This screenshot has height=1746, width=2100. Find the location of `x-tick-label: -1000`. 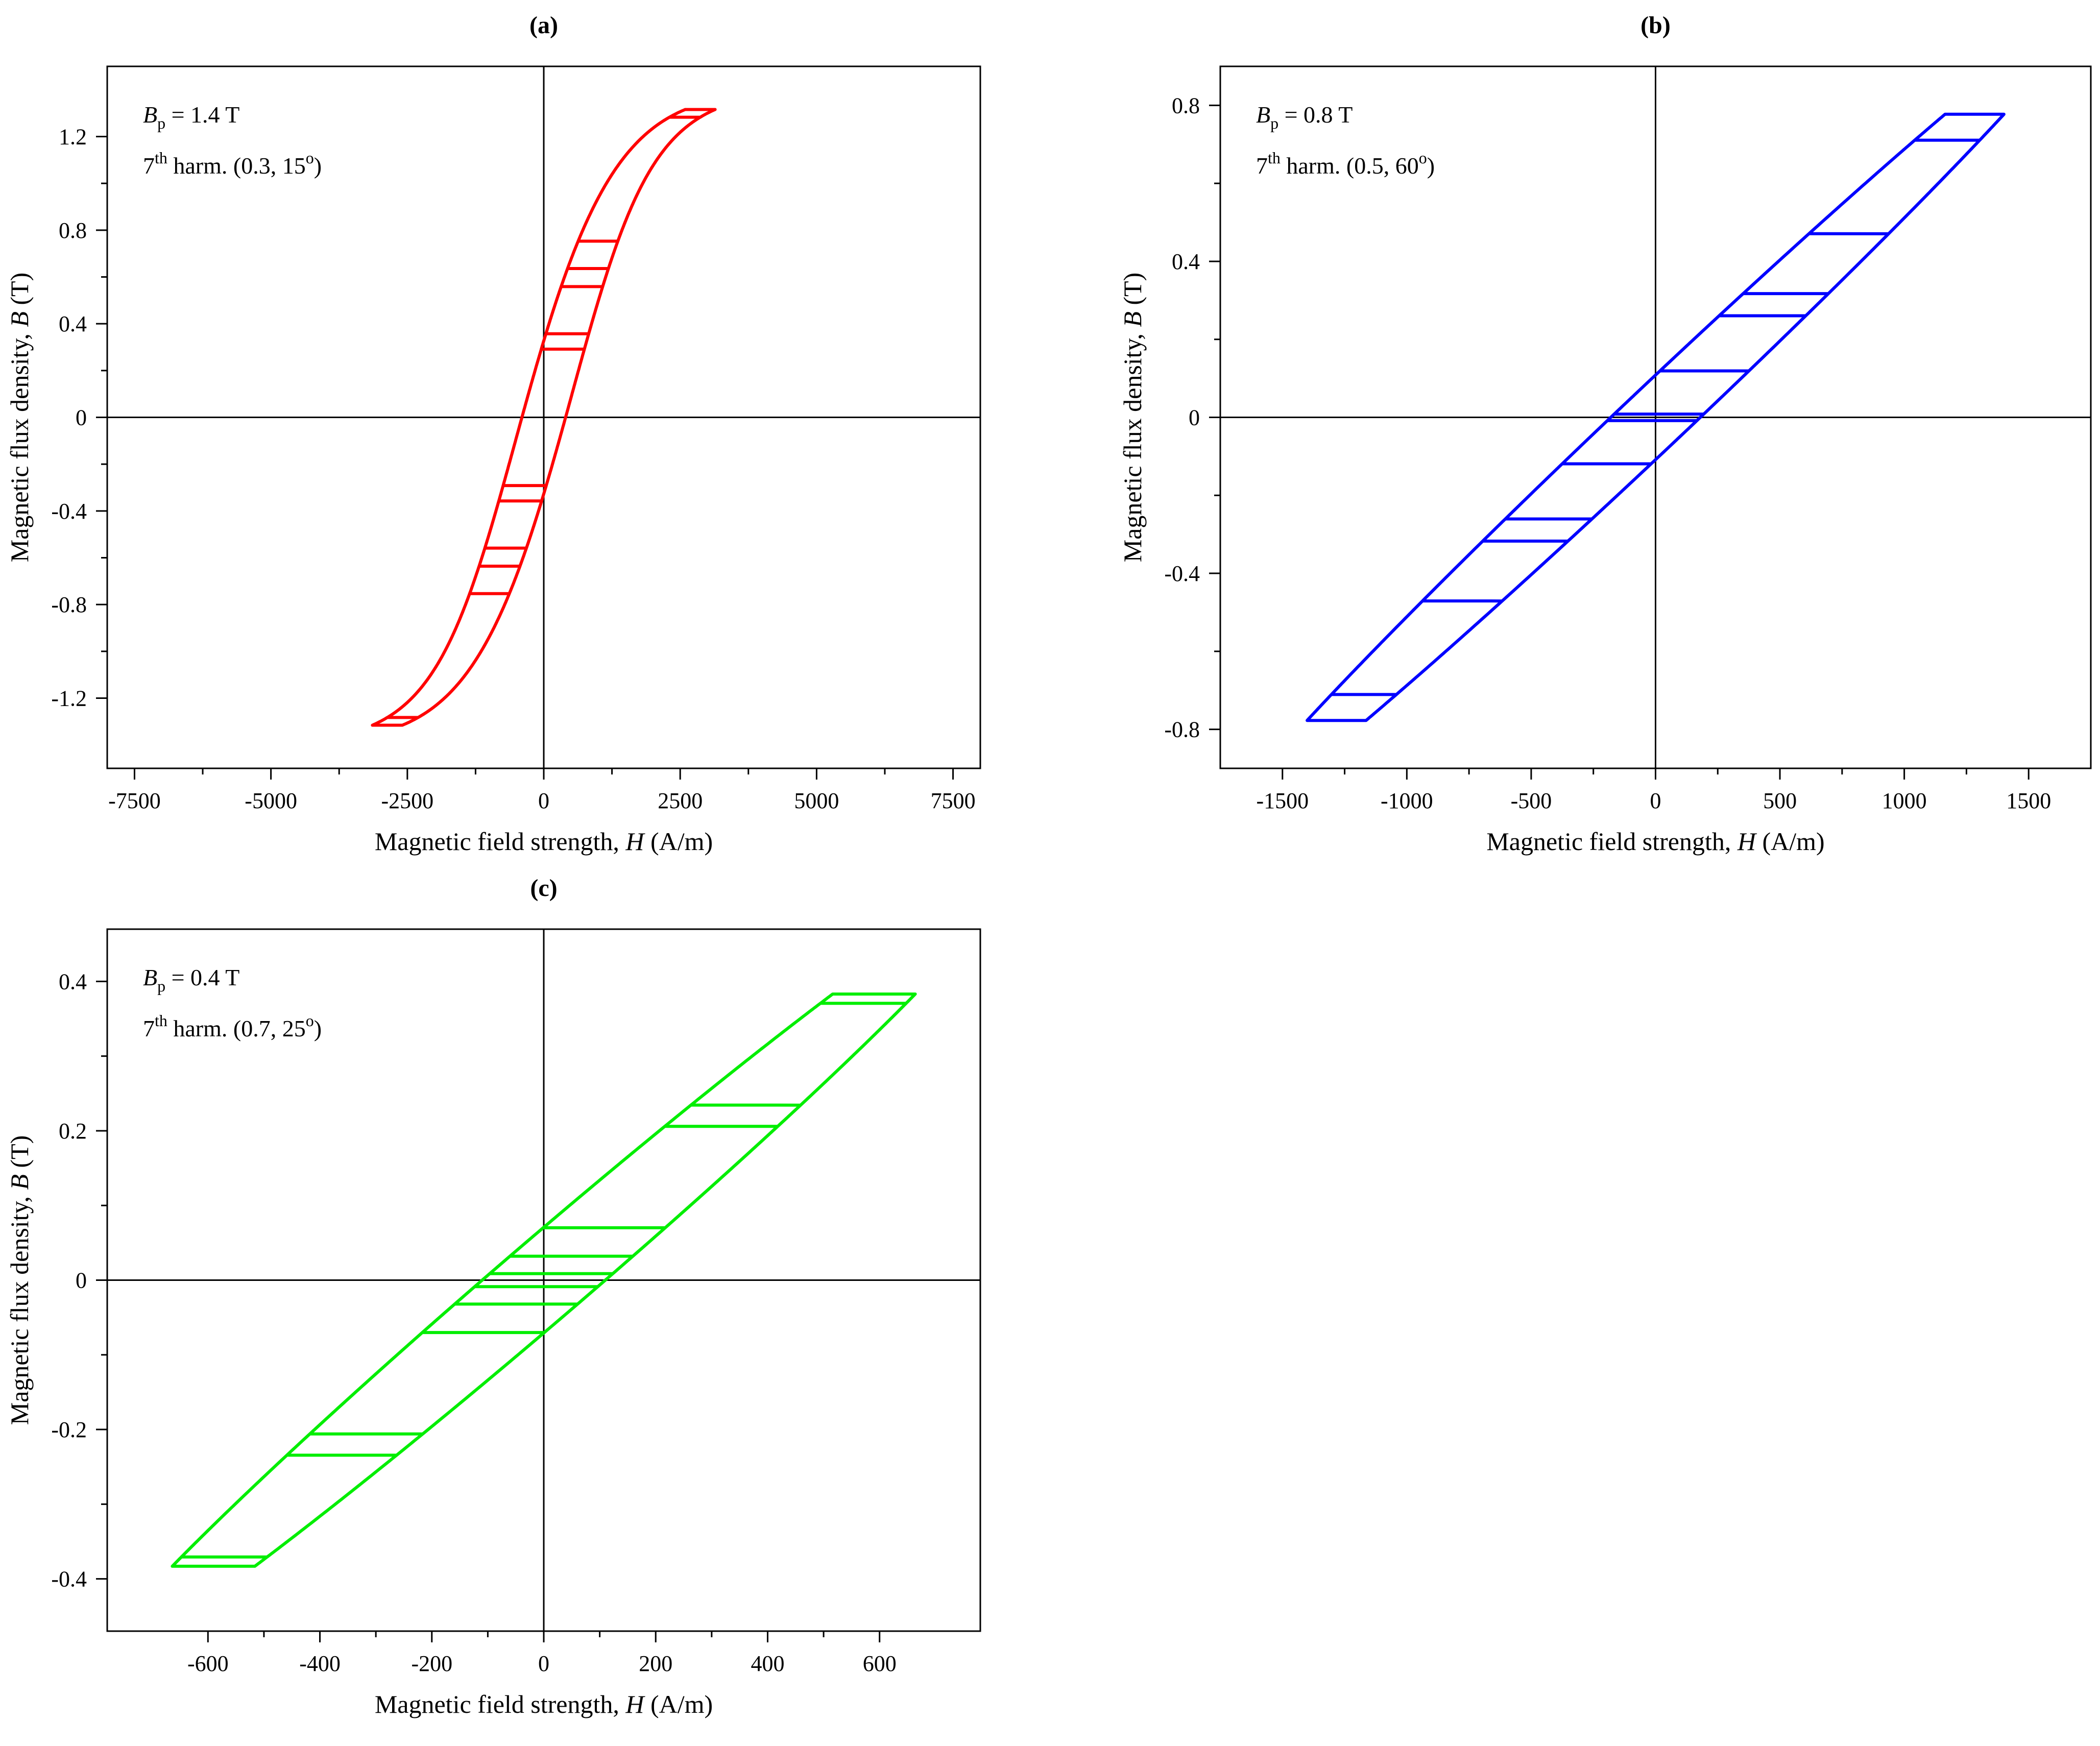

x-tick-label: -1000 is located at coordinates (1407, 800).